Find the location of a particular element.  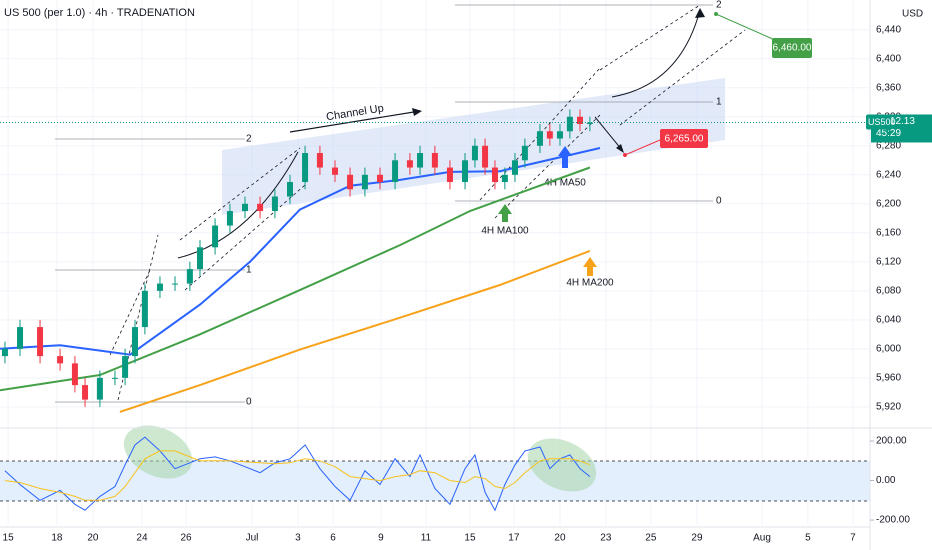

x-tick-label: 15 is located at coordinates (470, 538).